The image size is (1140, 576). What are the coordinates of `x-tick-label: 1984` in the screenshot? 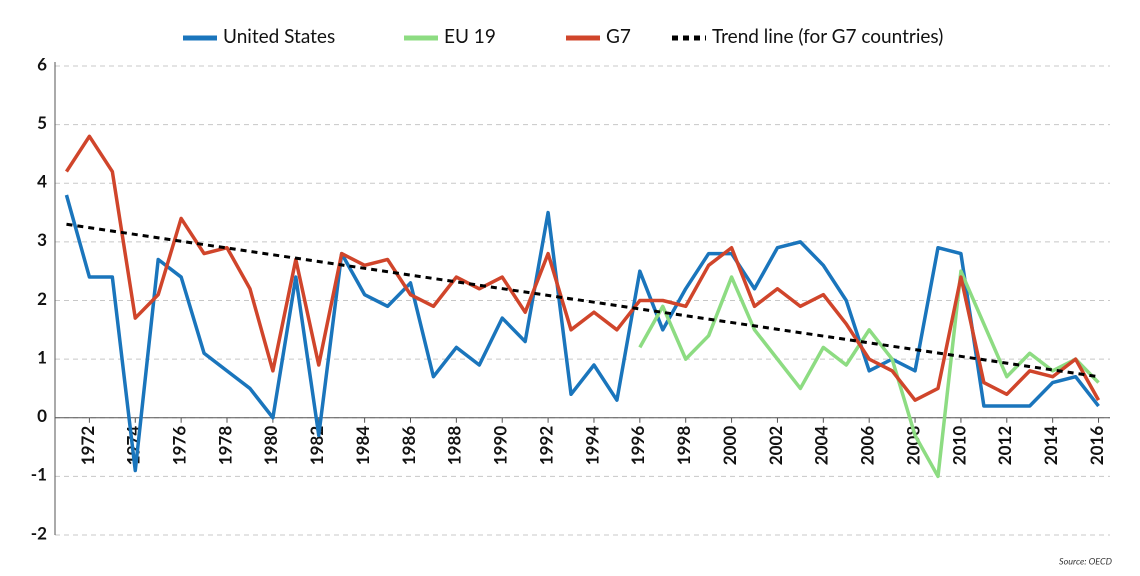 It's located at (362, 446).